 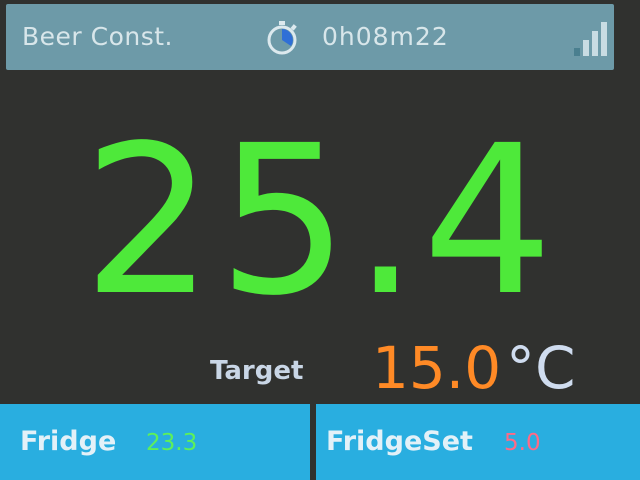 I want to click on fridge-label: Fridge, so click(x=68, y=441).